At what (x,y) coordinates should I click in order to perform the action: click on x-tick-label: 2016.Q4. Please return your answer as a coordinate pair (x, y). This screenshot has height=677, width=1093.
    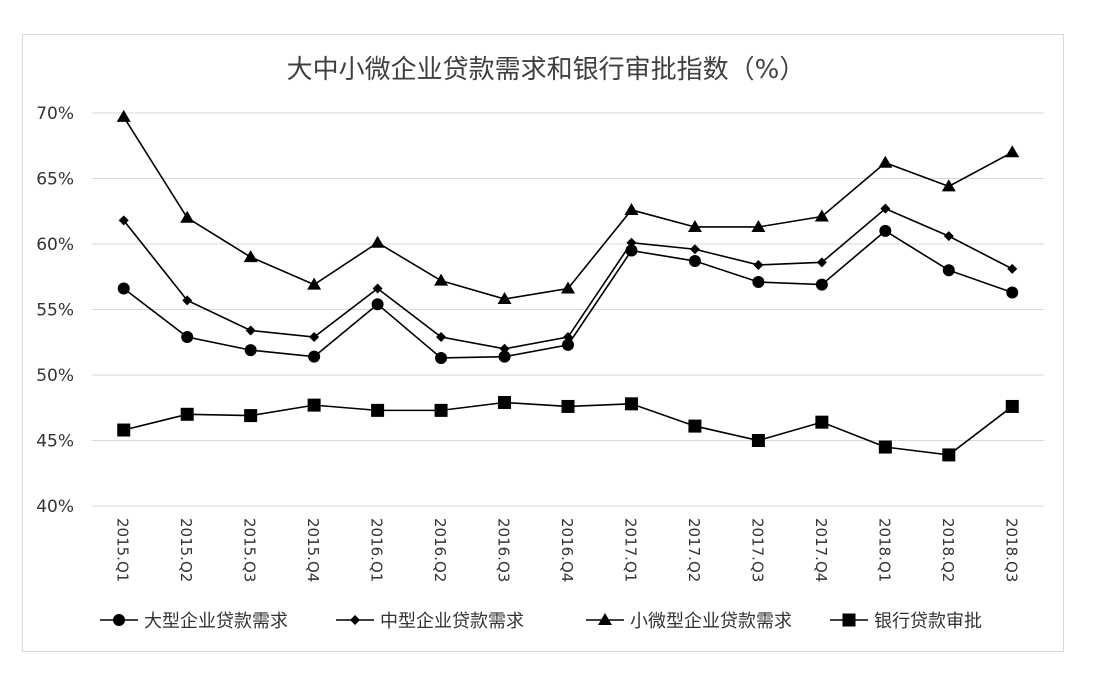
    Looking at the image, I should click on (567, 550).